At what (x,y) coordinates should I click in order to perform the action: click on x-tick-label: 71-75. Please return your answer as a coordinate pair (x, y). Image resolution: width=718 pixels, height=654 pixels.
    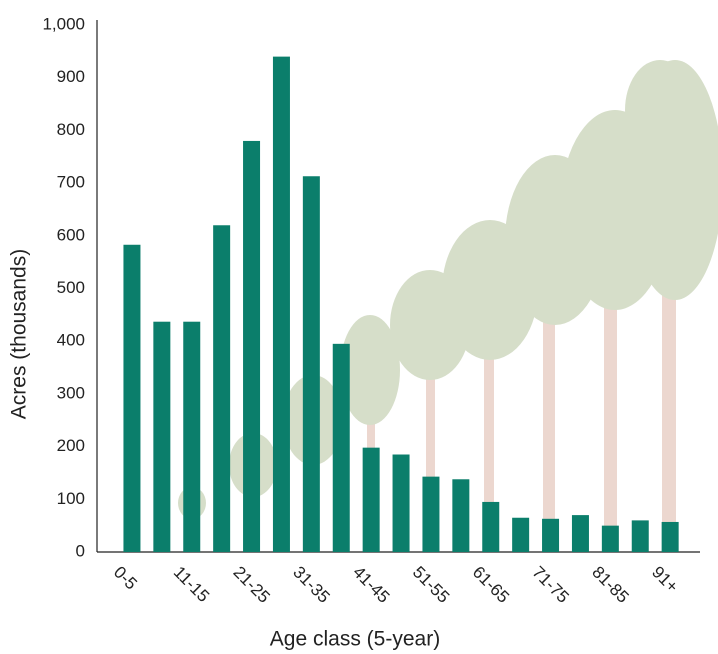
    Looking at the image, I should click on (551, 585).